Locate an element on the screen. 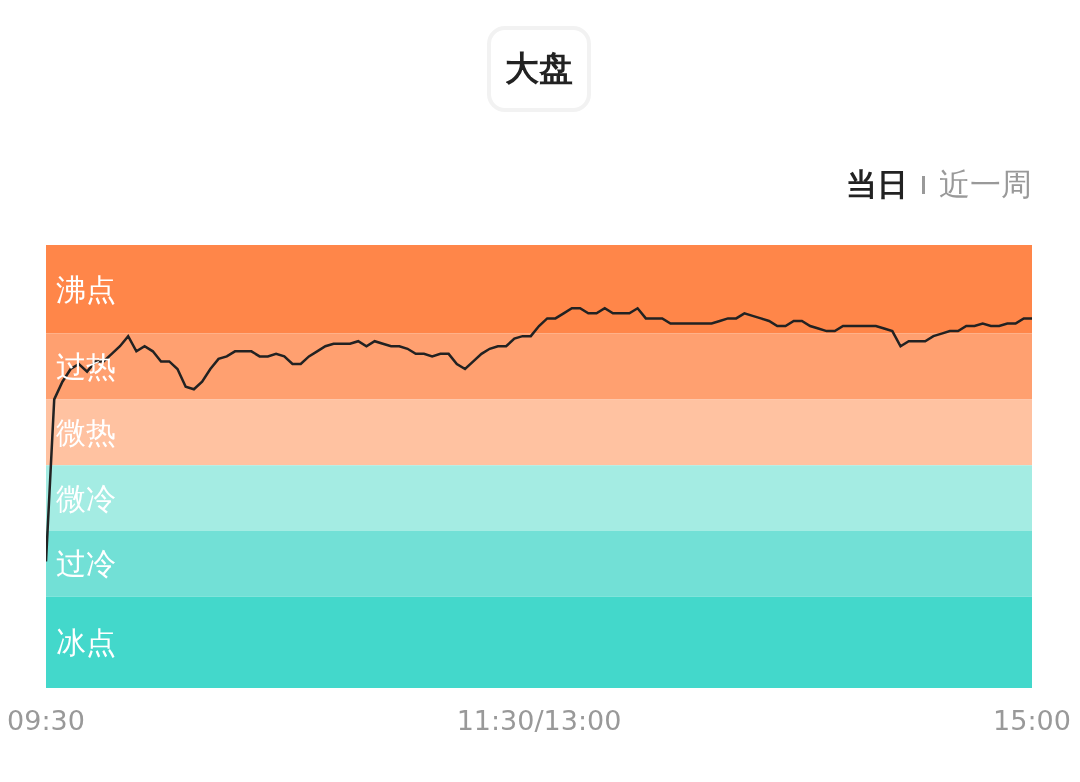  x-tick-label: 09:30 is located at coordinates (46, 720).